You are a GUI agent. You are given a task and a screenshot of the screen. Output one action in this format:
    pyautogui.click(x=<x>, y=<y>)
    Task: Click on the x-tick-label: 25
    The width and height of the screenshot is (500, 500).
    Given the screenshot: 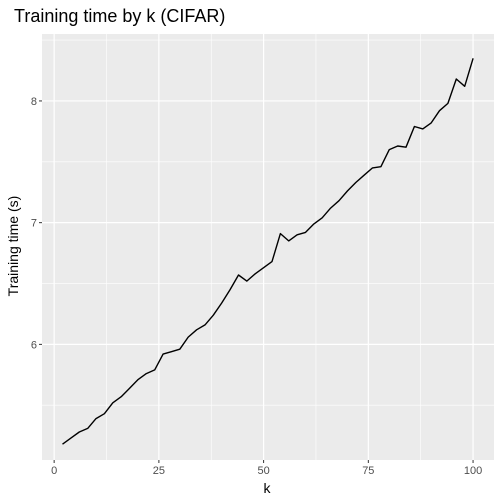 What is the action you would take?
    pyautogui.click(x=159, y=471)
    